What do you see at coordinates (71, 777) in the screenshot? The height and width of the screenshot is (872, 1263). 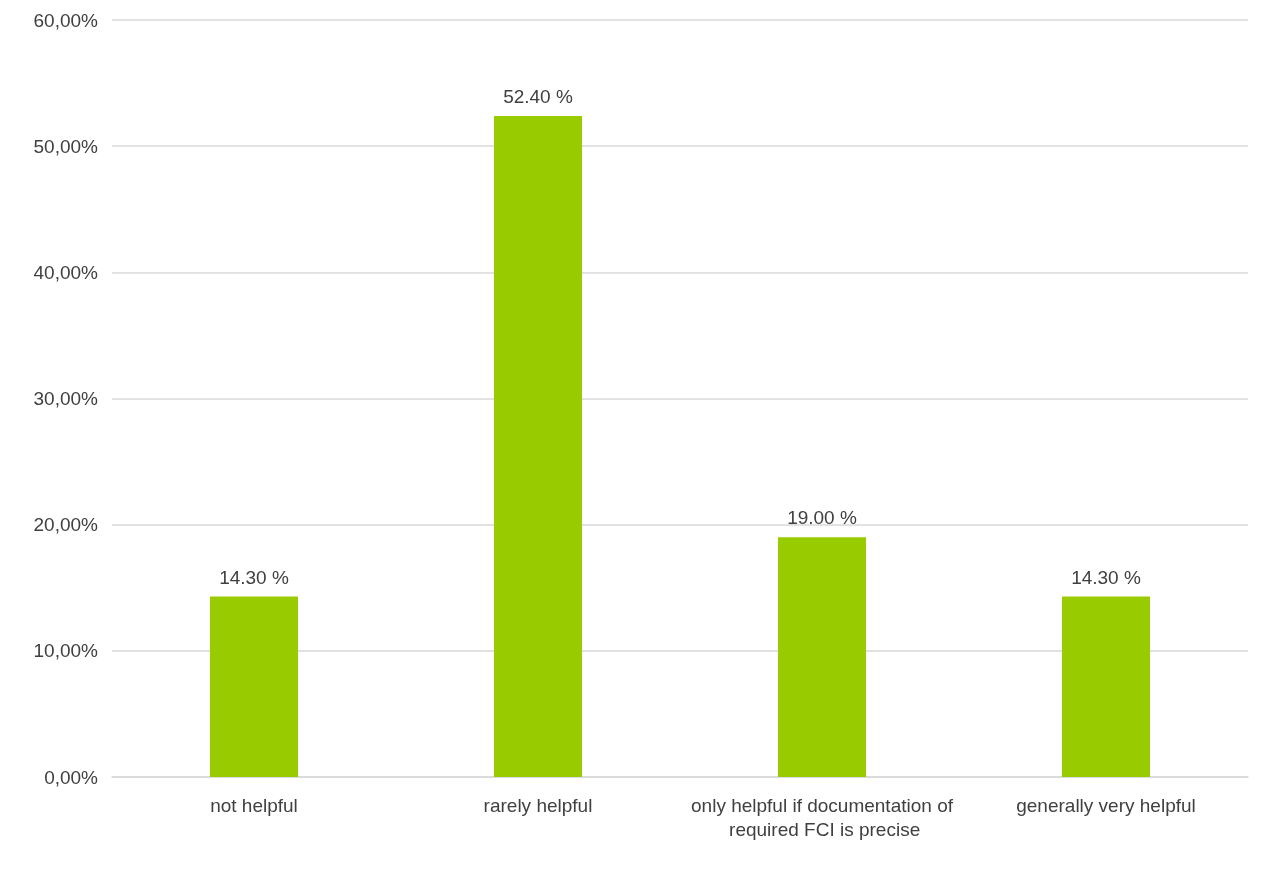 I see `y-tick-label: 0,00%` at bounding box center [71, 777].